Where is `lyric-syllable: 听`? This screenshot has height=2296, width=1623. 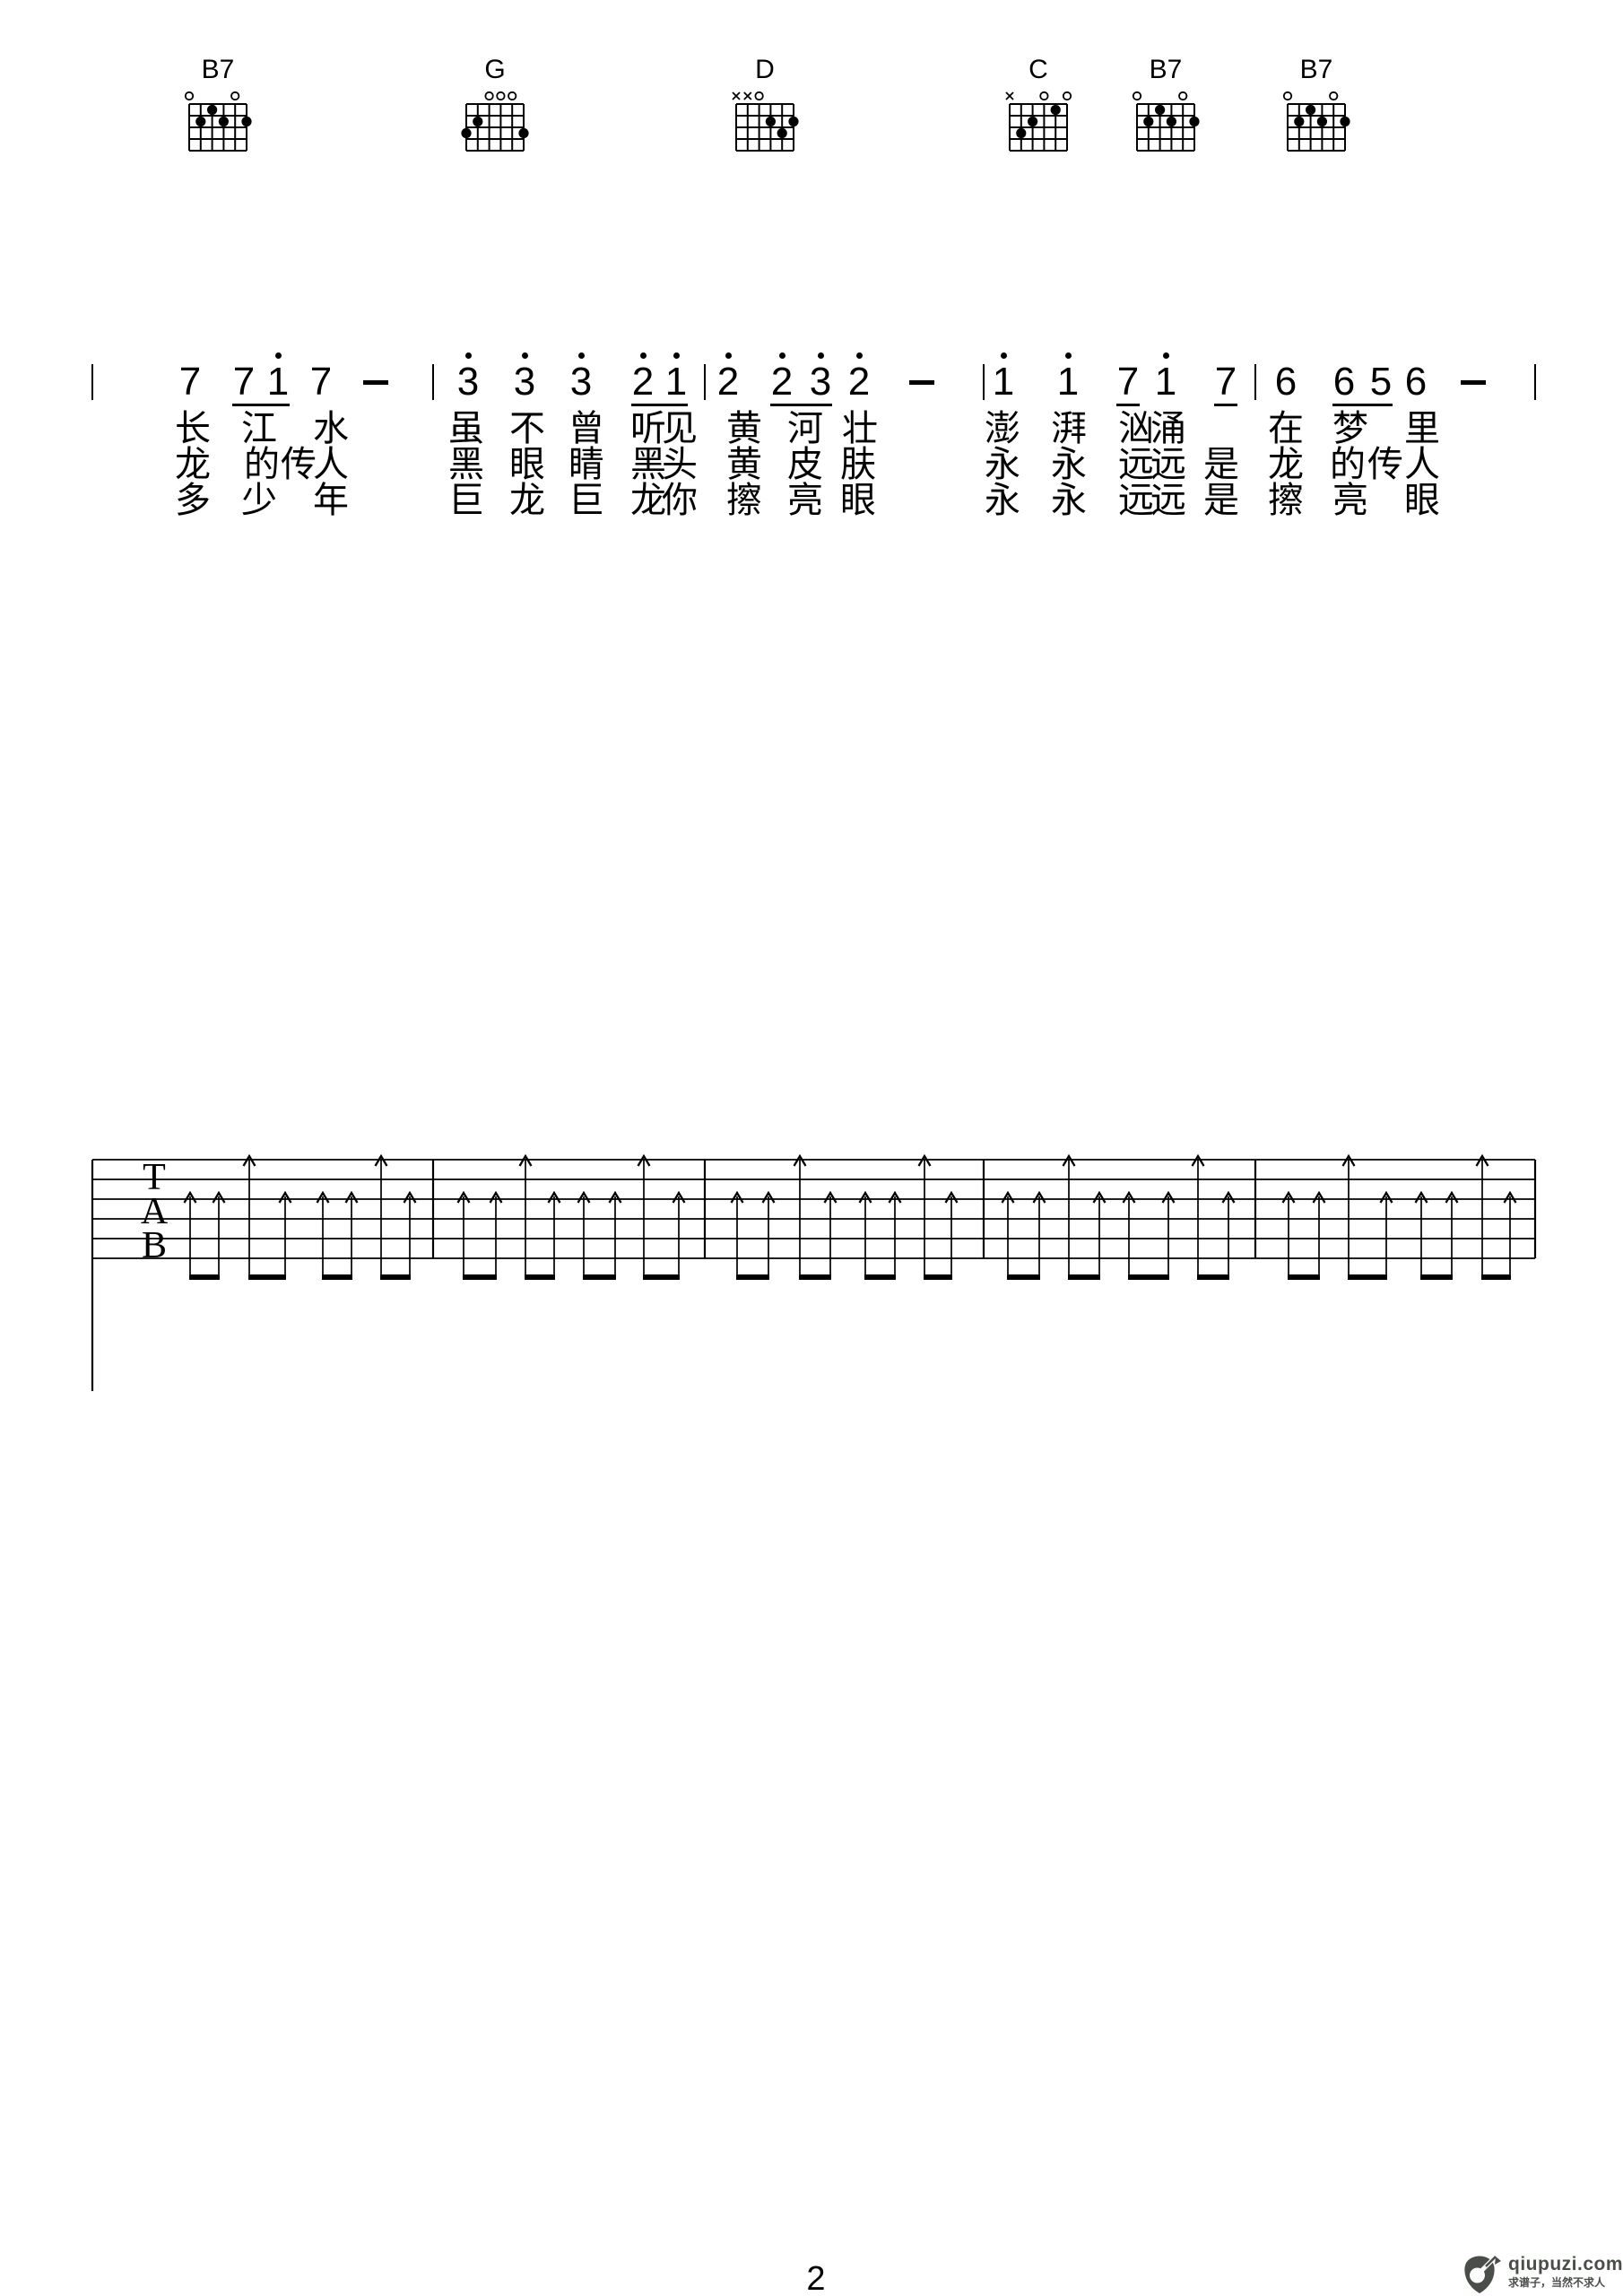 lyric-syllable: 听 is located at coordinates (648, 428).